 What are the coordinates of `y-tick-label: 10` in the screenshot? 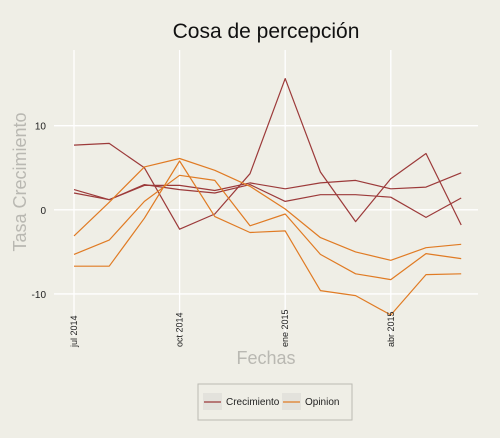 It's located at (41, 127).